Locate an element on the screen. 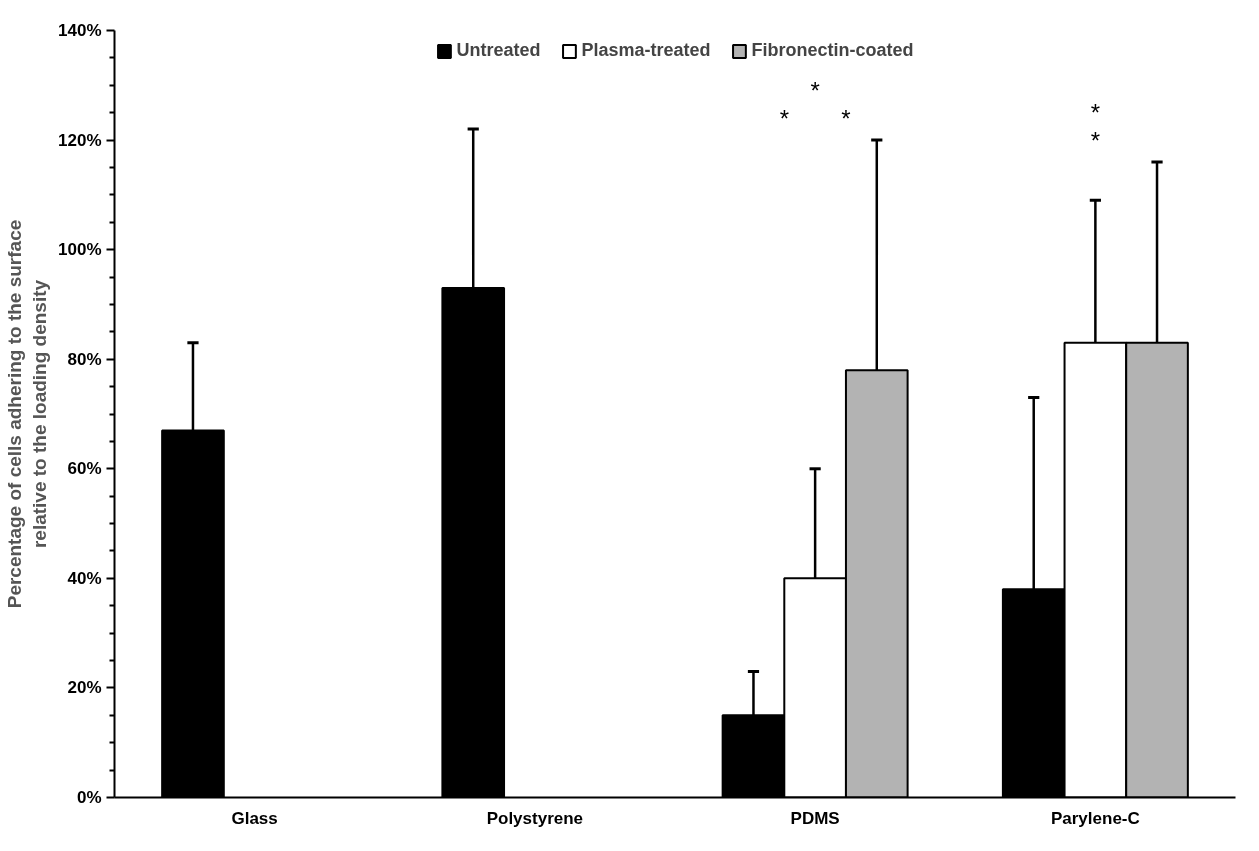  y-tick-label: 120% is located at coordinates (80, 140).